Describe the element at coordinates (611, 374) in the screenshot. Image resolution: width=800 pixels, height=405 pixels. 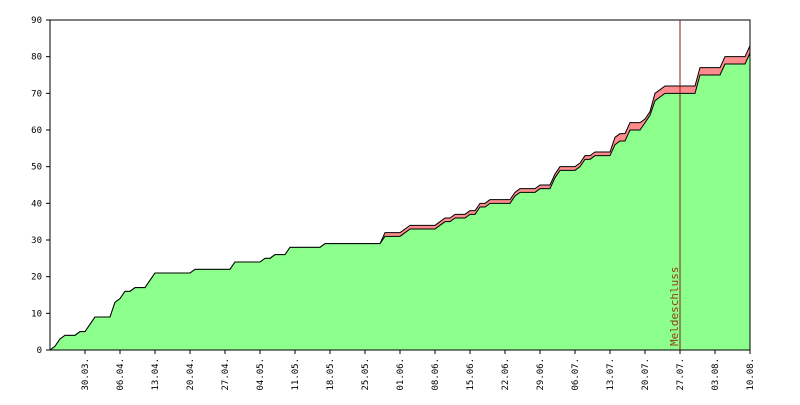
I see `x-tick-label: 13.07.` at that location.